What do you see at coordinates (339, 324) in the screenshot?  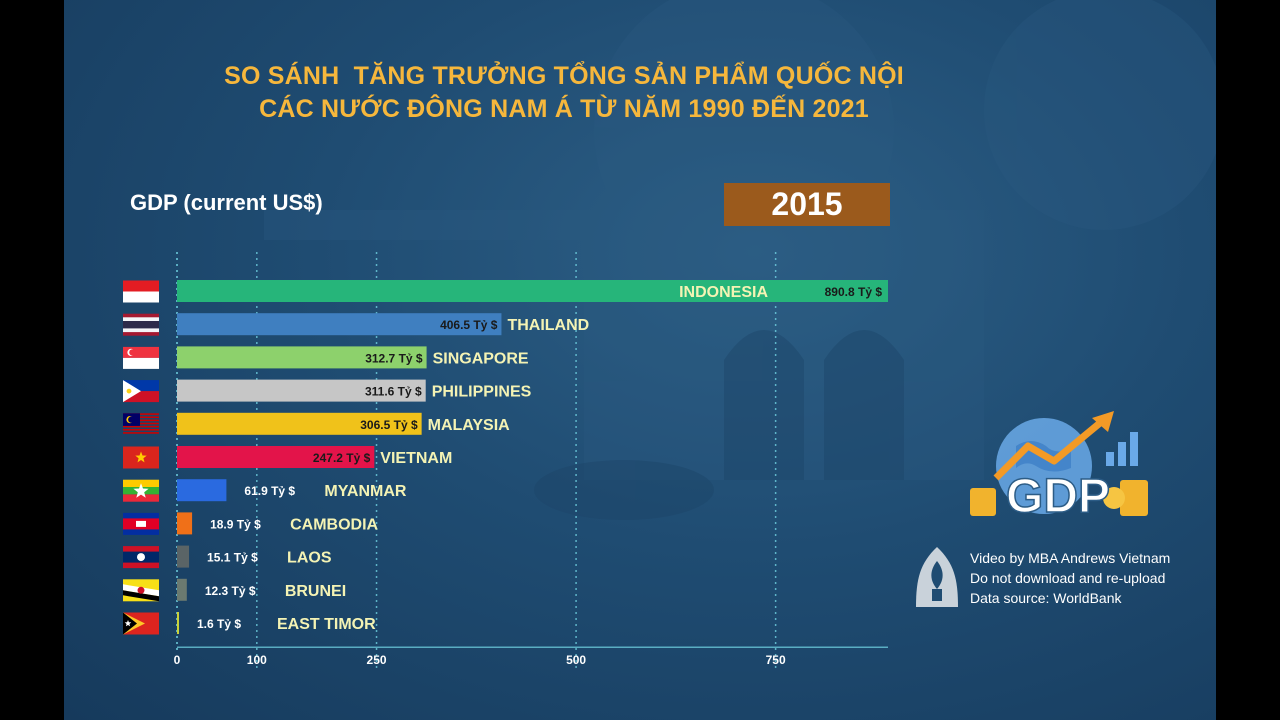 I see `bar-thailand` at bounding box center [339, 324].